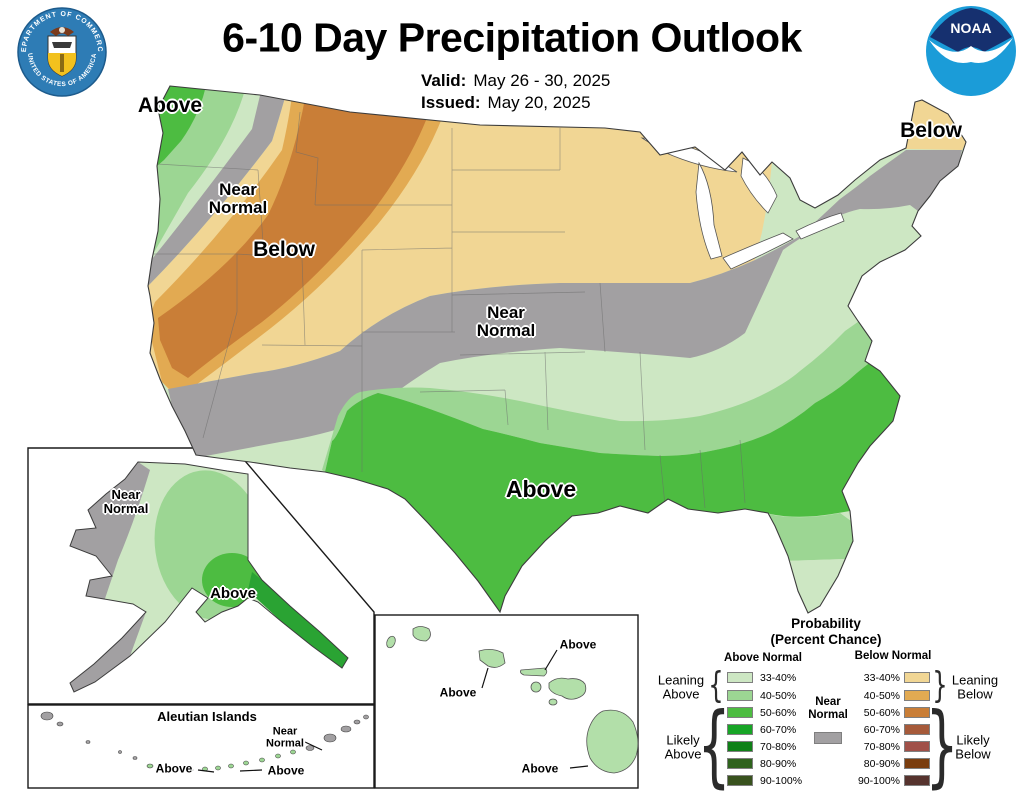 The height and width of the screenshot is (791, 1024). Describe the element at coordinates (881, 764) in the screenshot. I see `legend-range-below-80-90: 80-90%` at that location.